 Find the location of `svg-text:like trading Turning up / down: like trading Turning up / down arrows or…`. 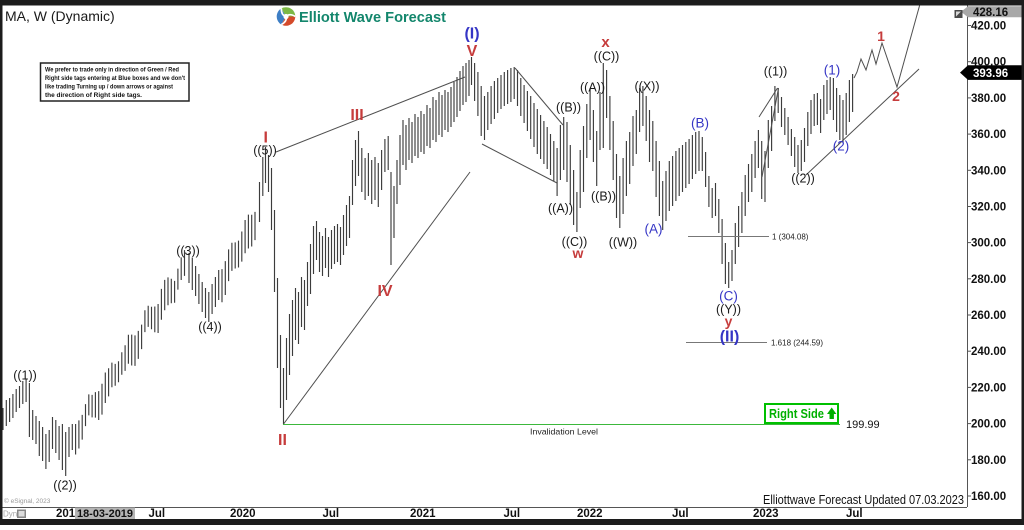

svg-text:like trading Turning up / down: like trading Turning up / down arrows or… is located at coordinates (109, 87).